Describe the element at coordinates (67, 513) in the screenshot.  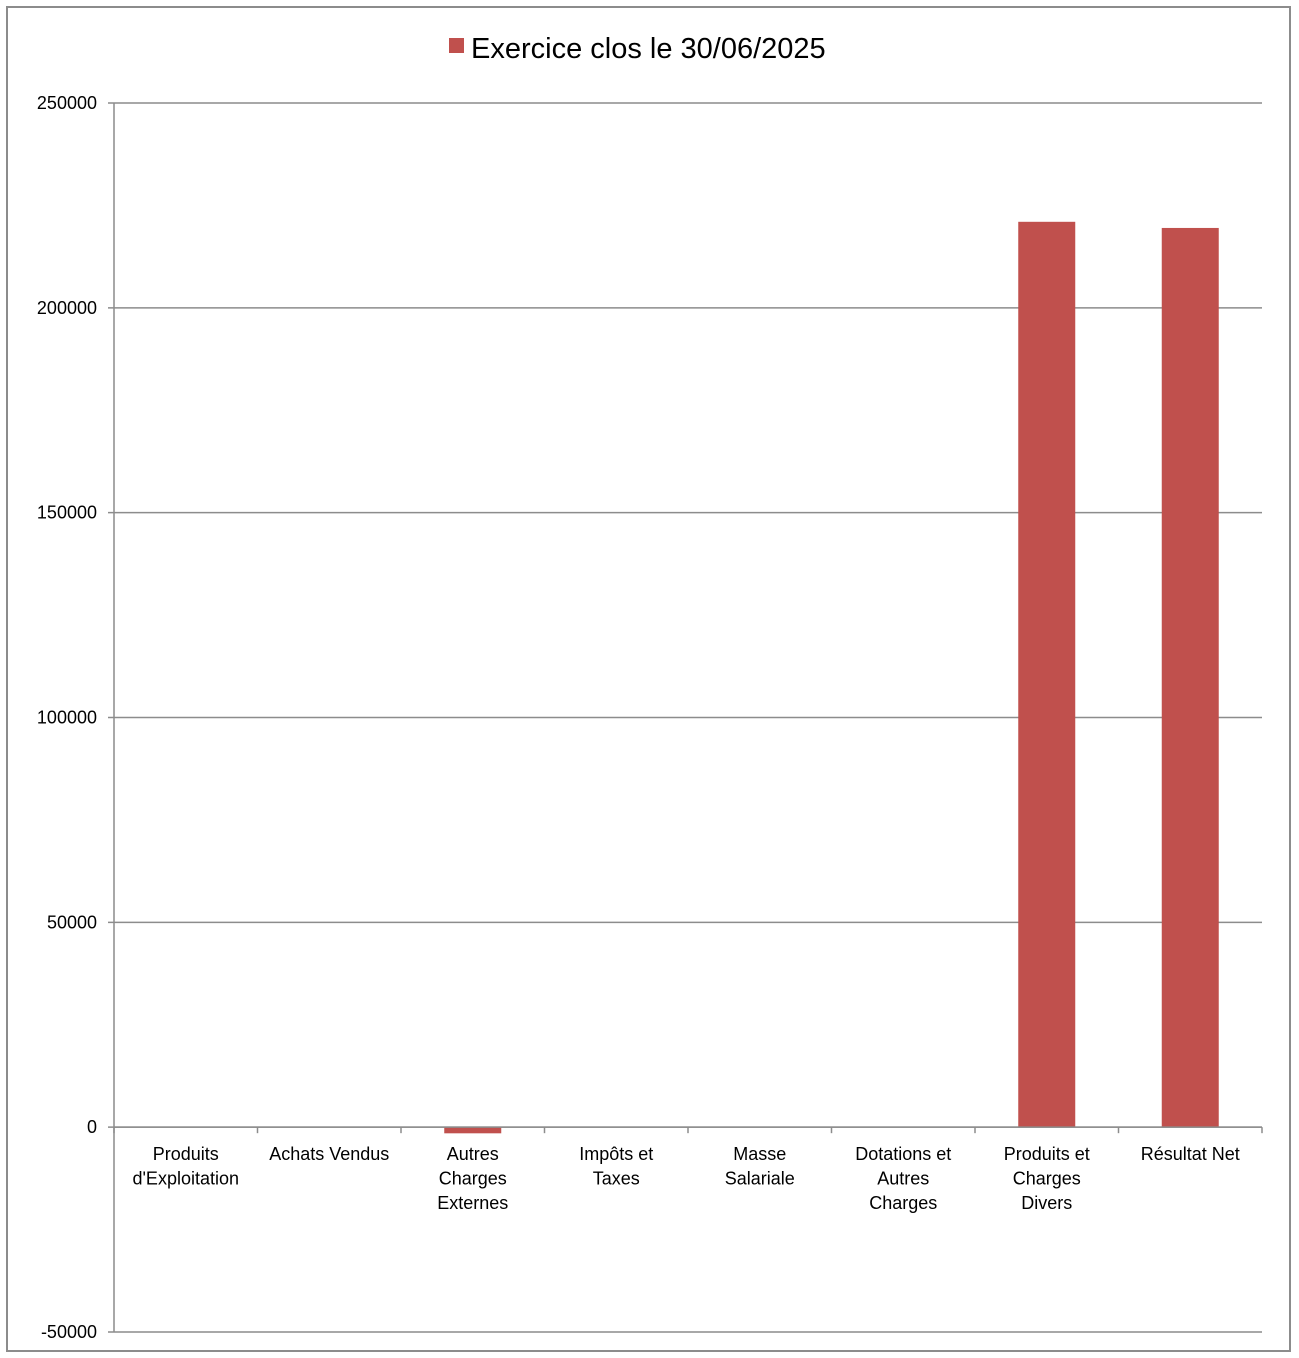
I see `y-tick-label: 150000` at that location.